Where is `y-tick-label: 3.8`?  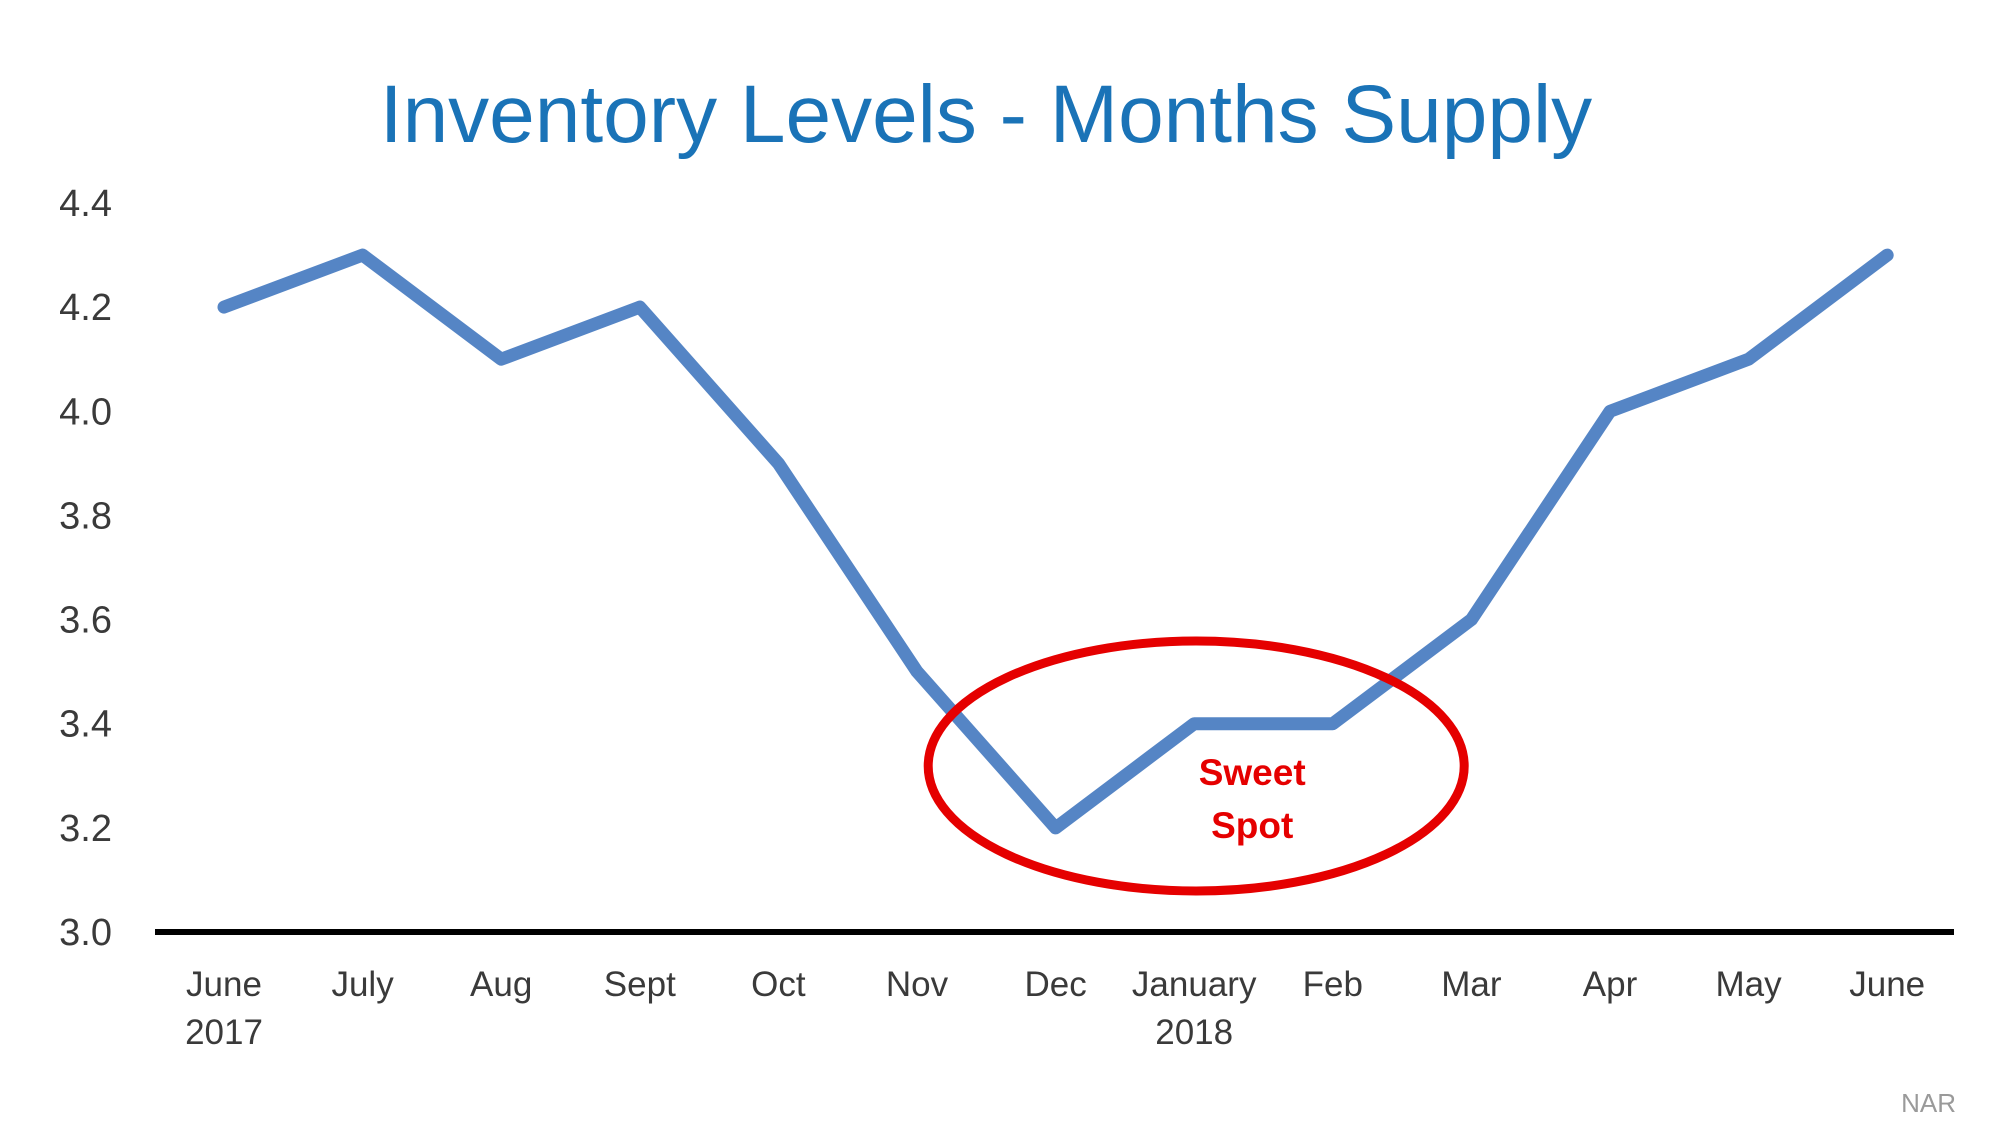
y-tick-label: 3.8 is located at coordinates (85, 516).